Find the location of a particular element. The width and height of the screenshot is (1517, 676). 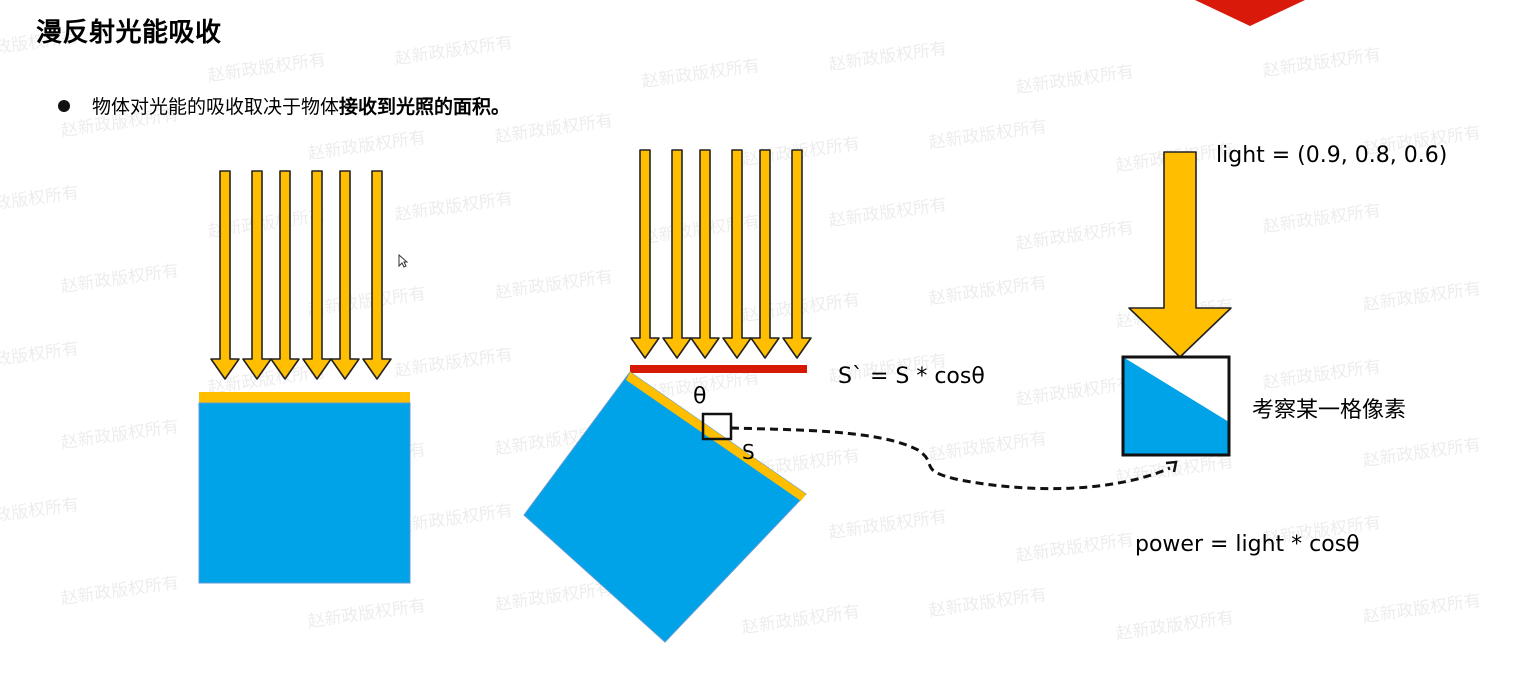

pixel-caption: 考察某一格像素 is located at coordinates (1329, 410).